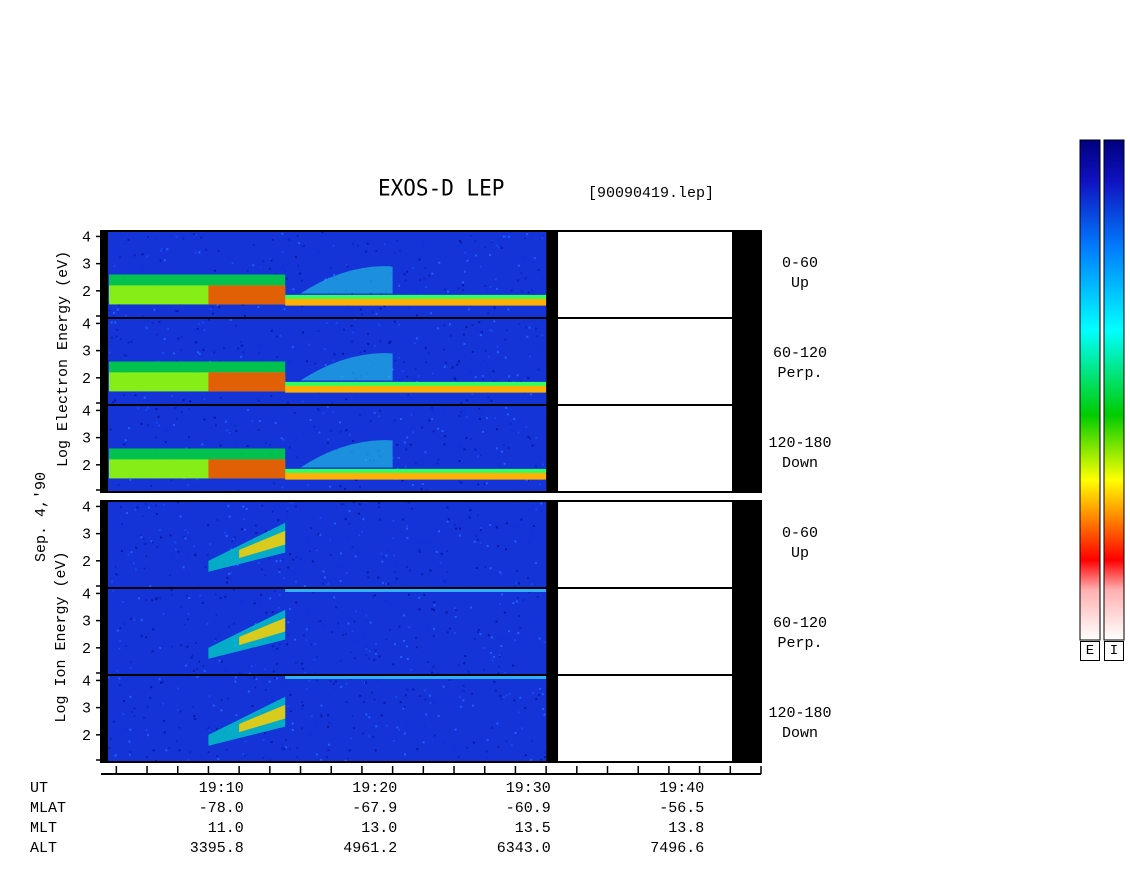 This screenshot has height=875, width=1130. Describe the element at coordinates (61, 569) in the screenshot. I see `ion-ylabel-unit: (eV)` at that location.